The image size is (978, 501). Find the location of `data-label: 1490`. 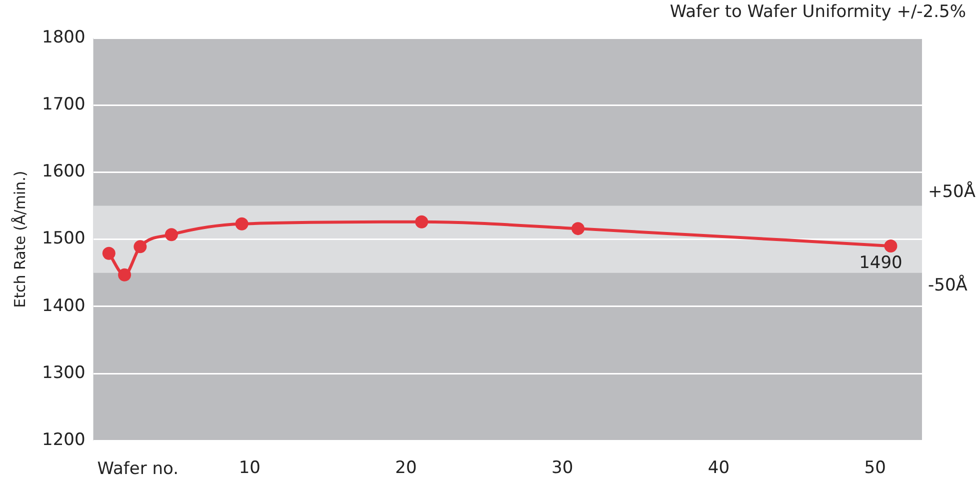

data-label: 1490 is located at coordinates (880, 262).